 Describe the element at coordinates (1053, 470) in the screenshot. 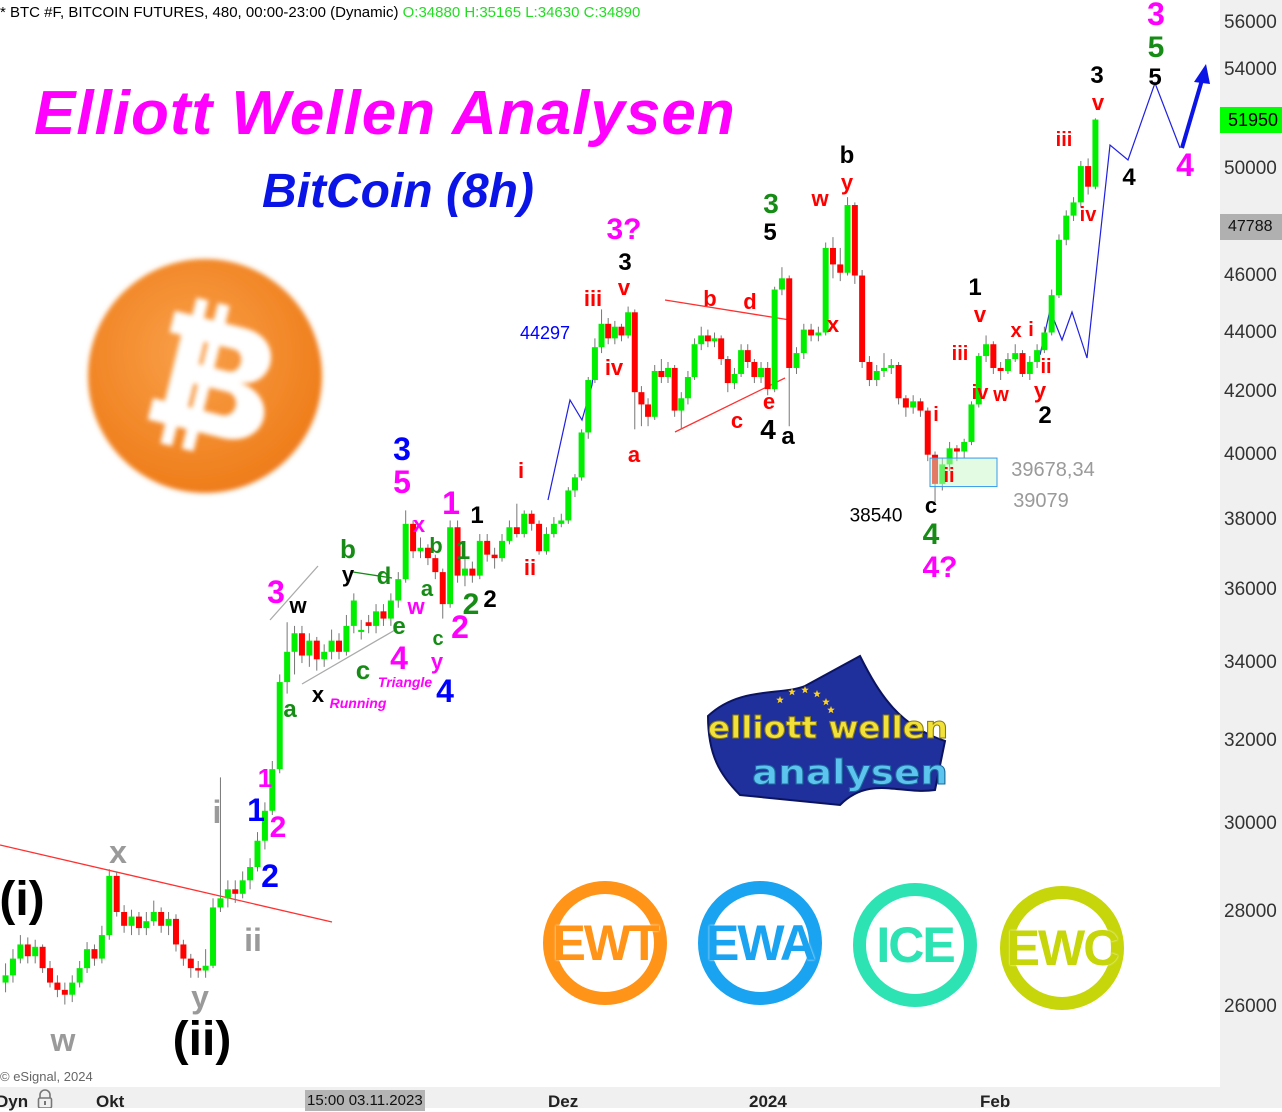

I see `wave-label: 39678,34` at that location.